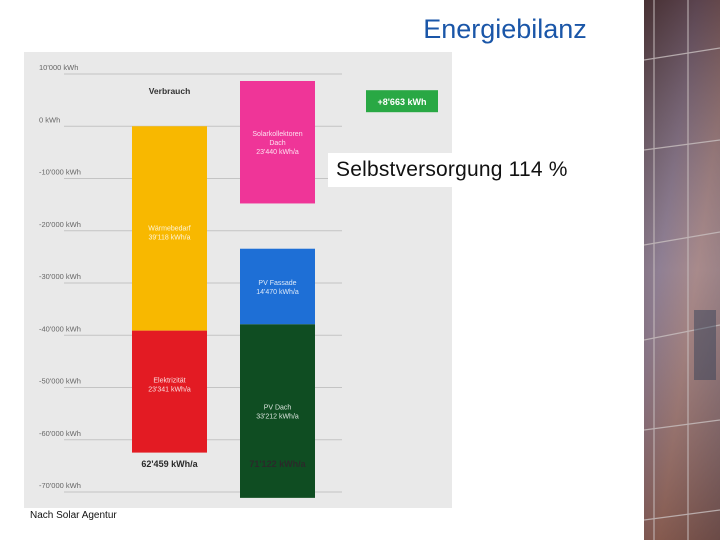  I want to click on segment-label: Wärmebedarf 39'118 kWh/a, so click(169, 233).